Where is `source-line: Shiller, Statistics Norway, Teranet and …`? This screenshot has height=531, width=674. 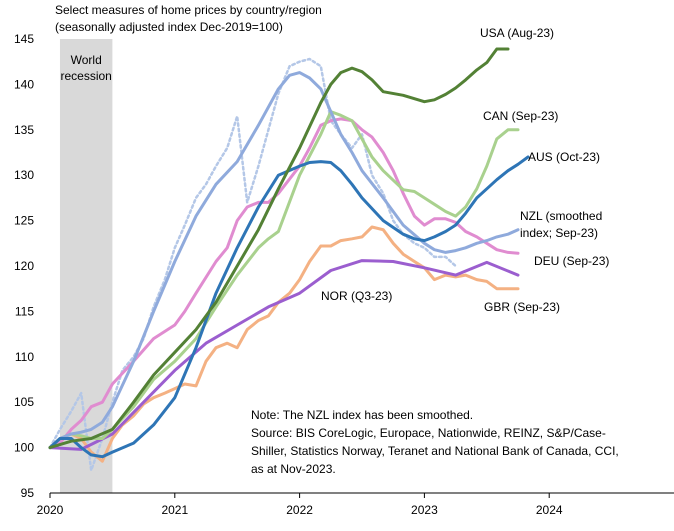
source-line: Shiller, Statistics Norway, Teranet and … is located at coordinates (435, 451).